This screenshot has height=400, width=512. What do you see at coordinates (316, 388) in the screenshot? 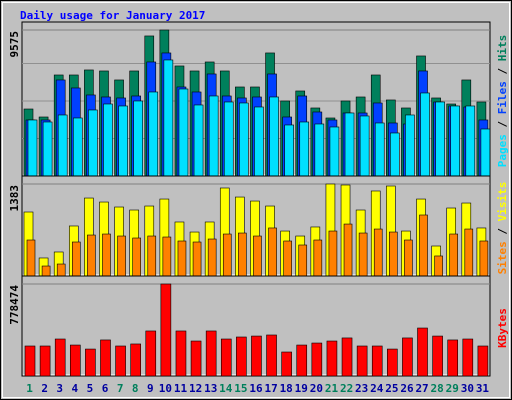
I see `x-tick-label: 20` at bounding box center [316, 388].